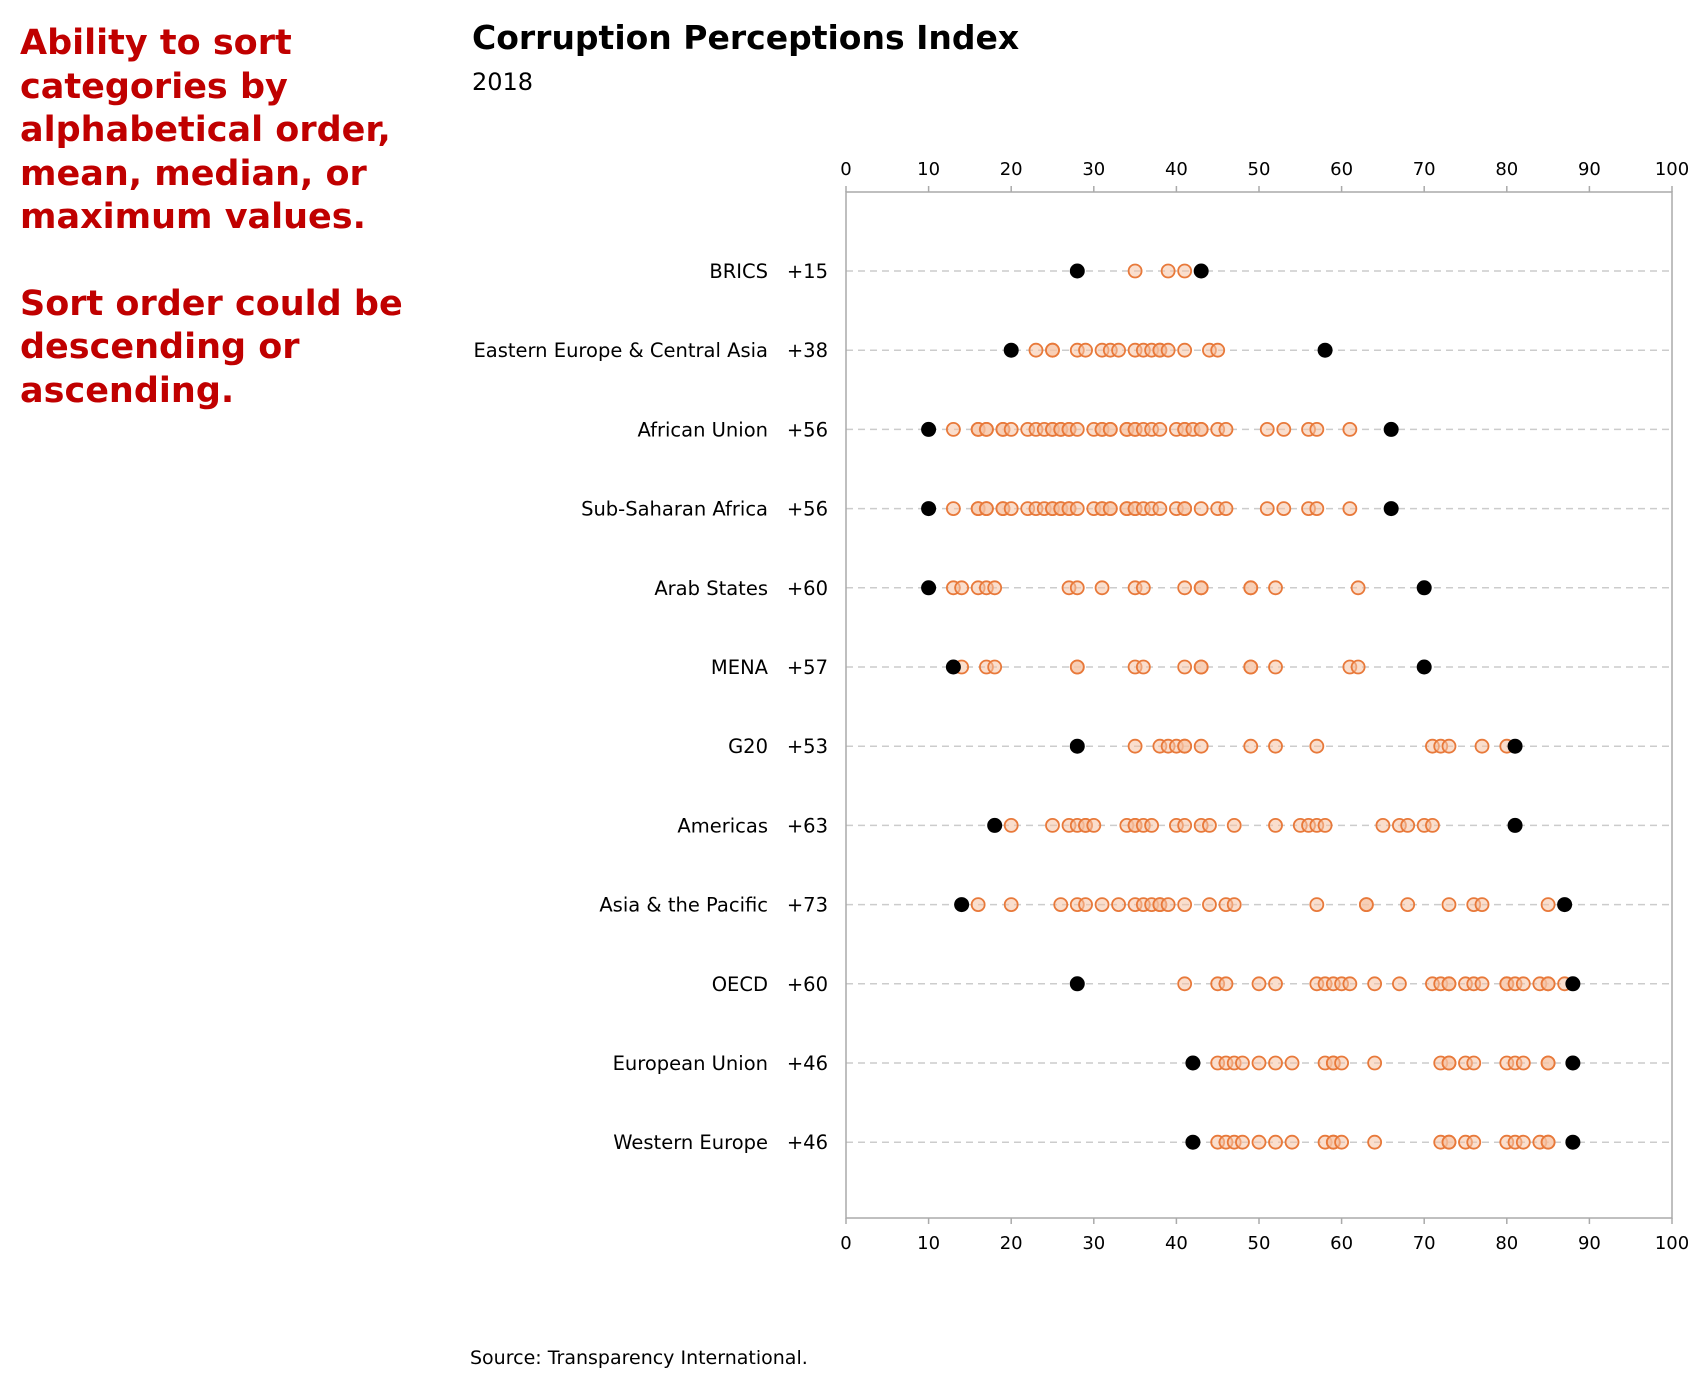 This screenshot has height=1388, width=1698. What do you see at coordinates (746, 37) in the screenshot?
I see `chart-title: Corruption Perceptions Index` at bounding box center [746, 37].